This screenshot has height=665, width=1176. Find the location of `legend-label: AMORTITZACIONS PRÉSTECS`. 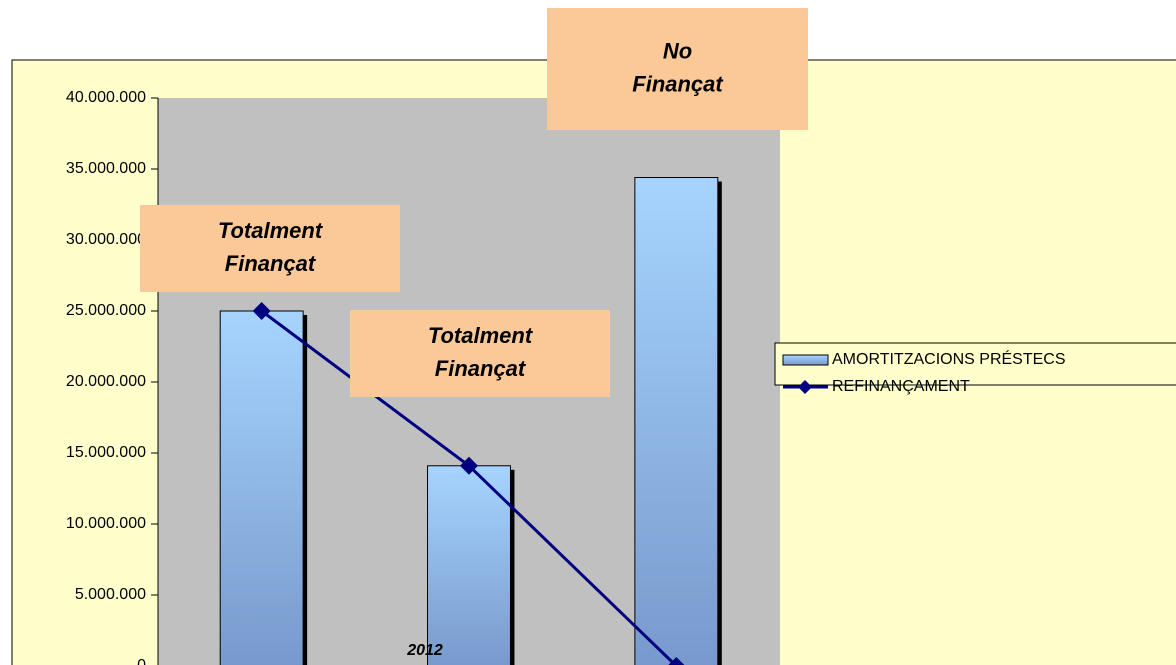

legend-label: AMORTITZACIONS PRÉSTECS is located at coordinates (949, 358).